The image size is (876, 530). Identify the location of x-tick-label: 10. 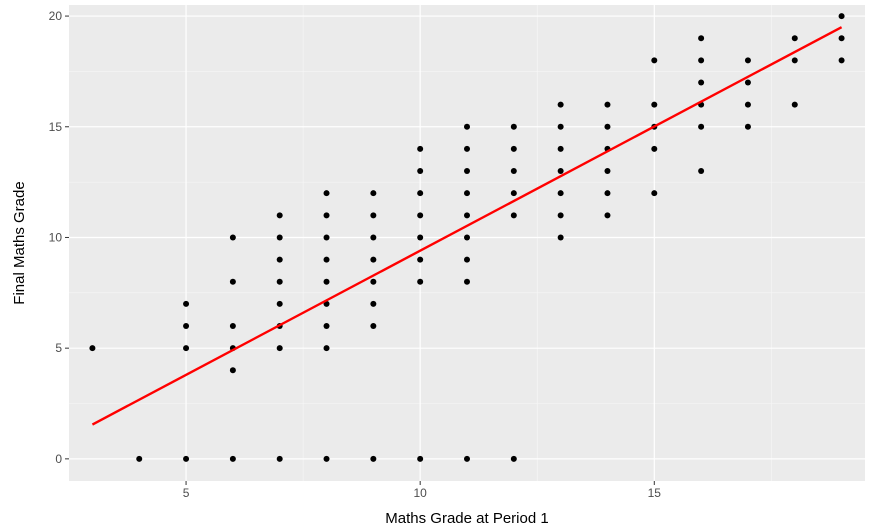
(420, 493).